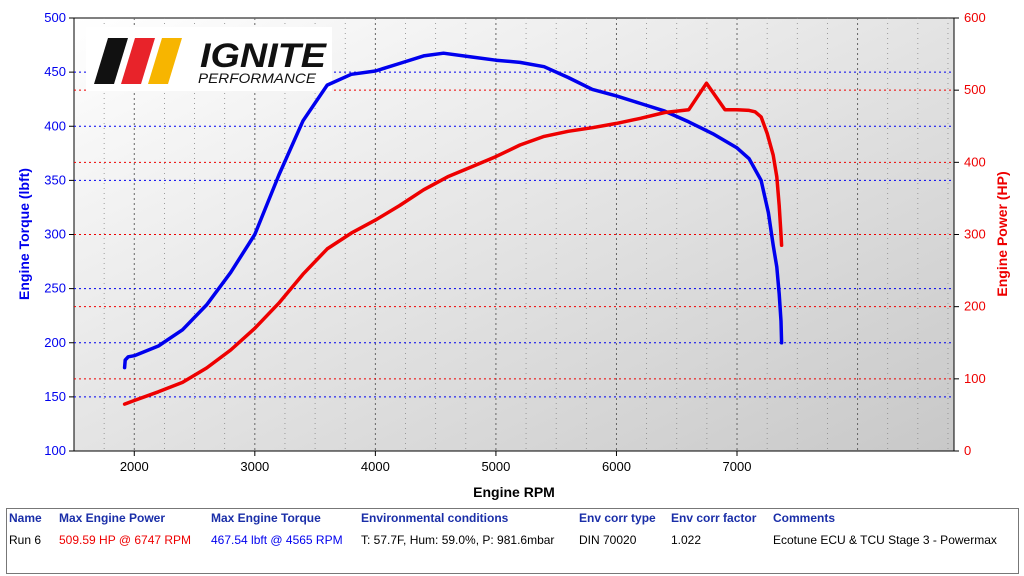 The width and height of the screenshot is (1024, 576). I want to click on header-max-power: Max Engine Power, so click(112, 518).